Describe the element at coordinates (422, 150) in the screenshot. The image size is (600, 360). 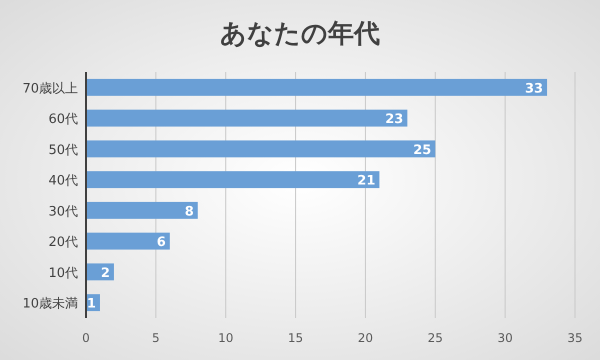
I see `data-label: 25` at that location.